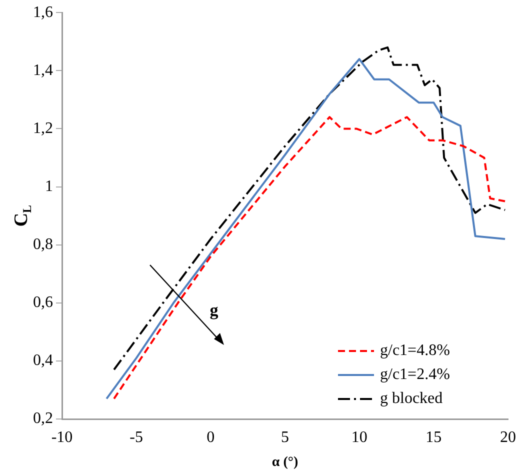 The height and width of the screenshot is (475, 519). I want to click on x-tick-label: 15, so click(434, 437).